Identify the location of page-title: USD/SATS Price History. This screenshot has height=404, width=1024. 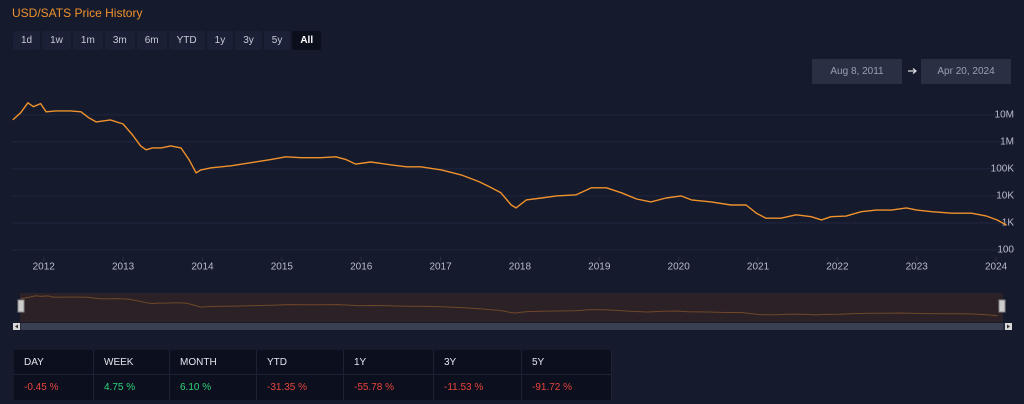
(77, 13).